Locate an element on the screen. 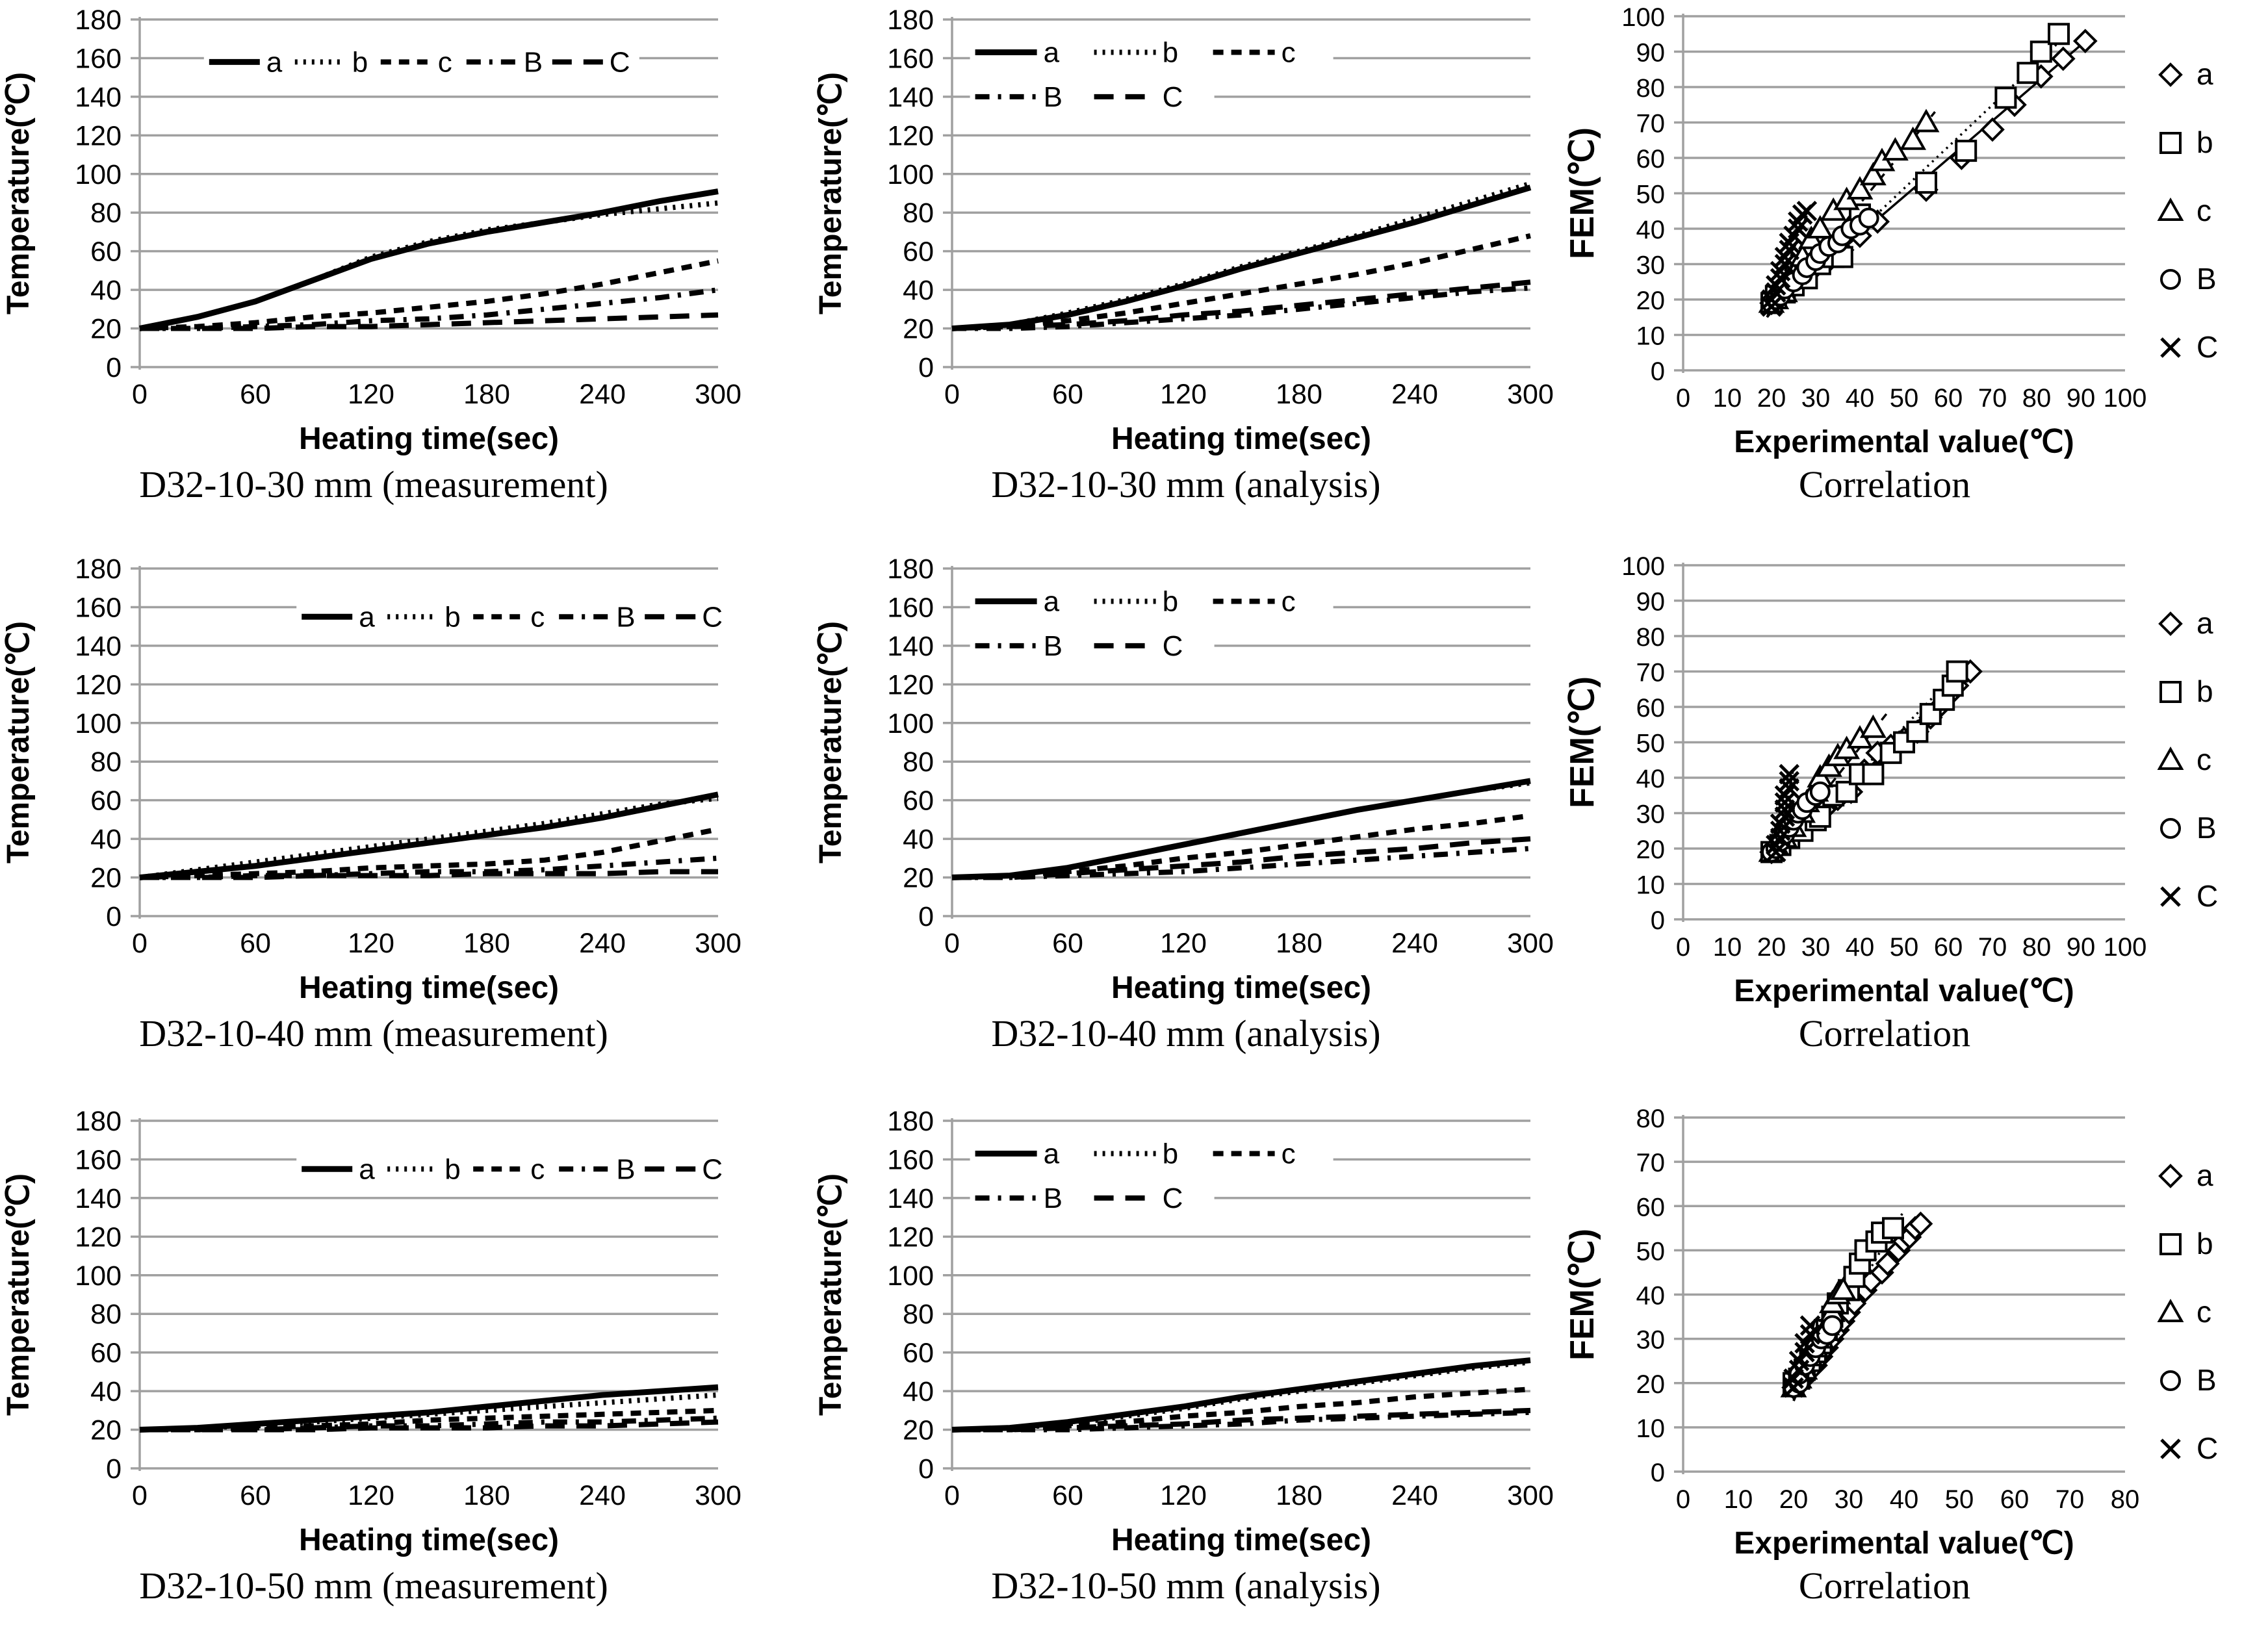 This screenshot has width=2268, height=1636. chart-caption: D32-10-30 mm (measurement) is located at coordinates (373, 484).